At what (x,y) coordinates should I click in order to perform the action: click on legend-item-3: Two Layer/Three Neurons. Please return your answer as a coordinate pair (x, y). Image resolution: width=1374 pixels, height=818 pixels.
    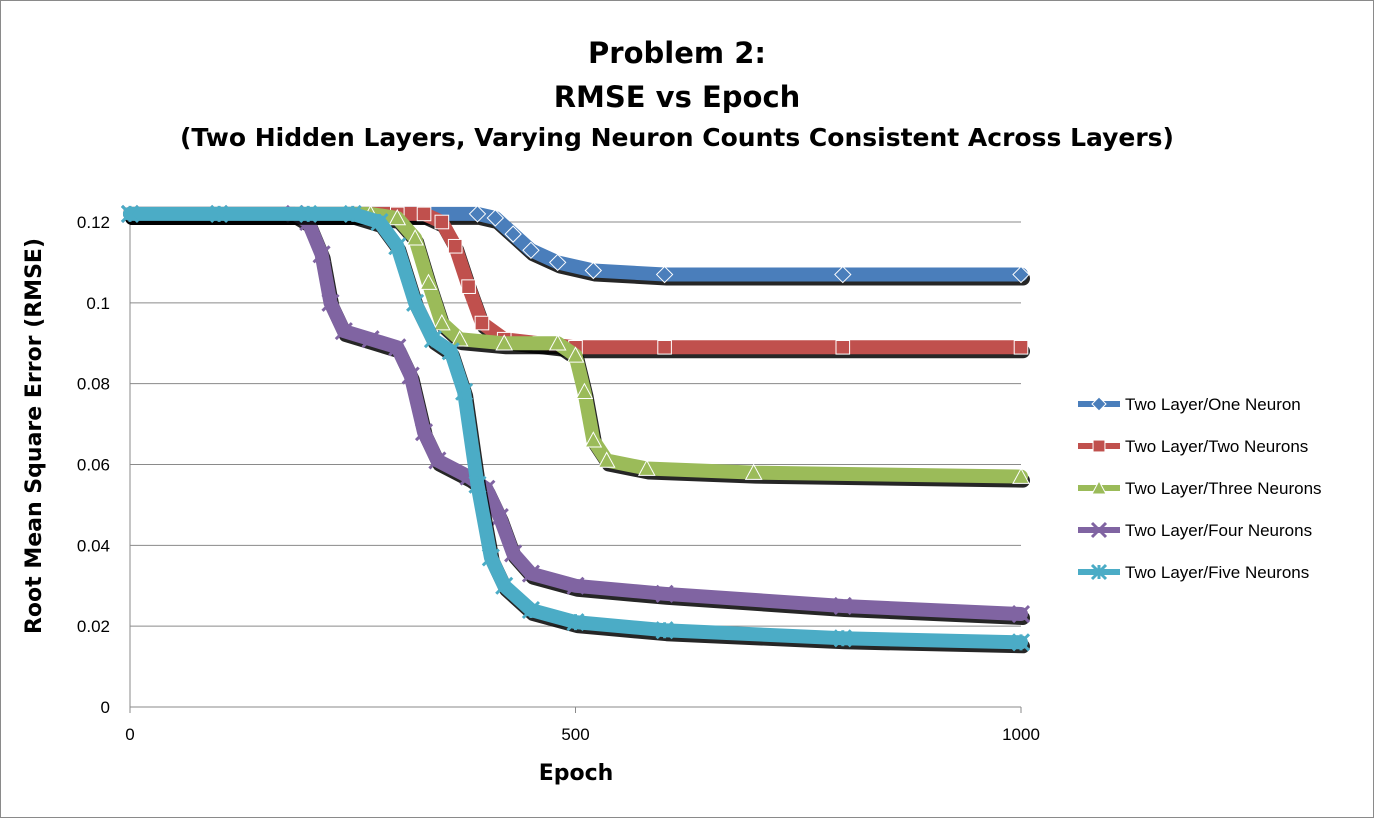
    Looking at the image, I should click on (1200, 488).